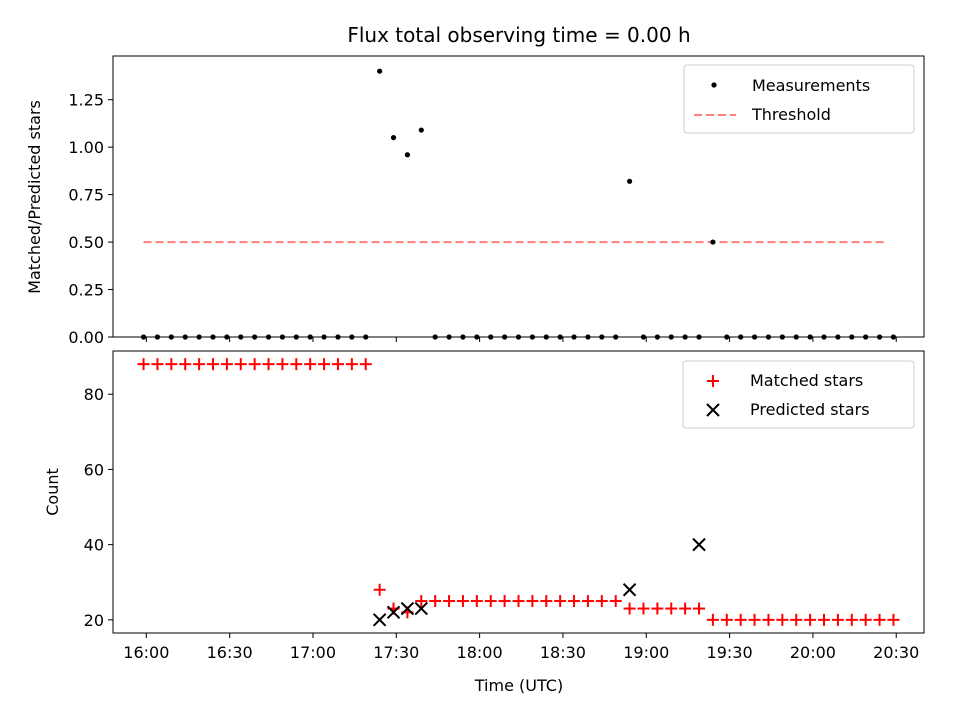 This screenshot has width=960, height=720. What do you see at coordinates (518, 35) in the screenshot?
I see `chart-title: Flux total observing time = 0.00 h` at bounding box center [518, 35].